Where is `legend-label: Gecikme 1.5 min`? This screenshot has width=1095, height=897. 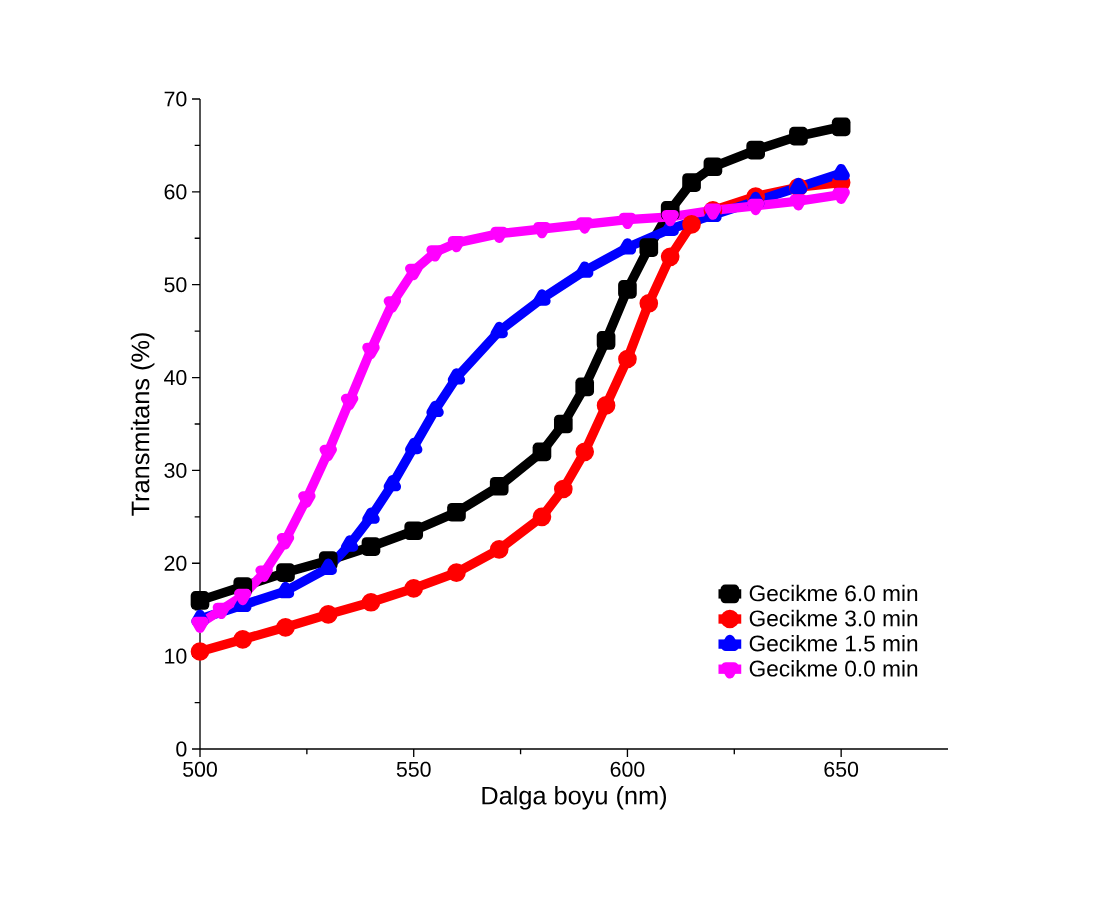
legend-label: Gecikme 1.5 min is located at coordinates (833, 643).